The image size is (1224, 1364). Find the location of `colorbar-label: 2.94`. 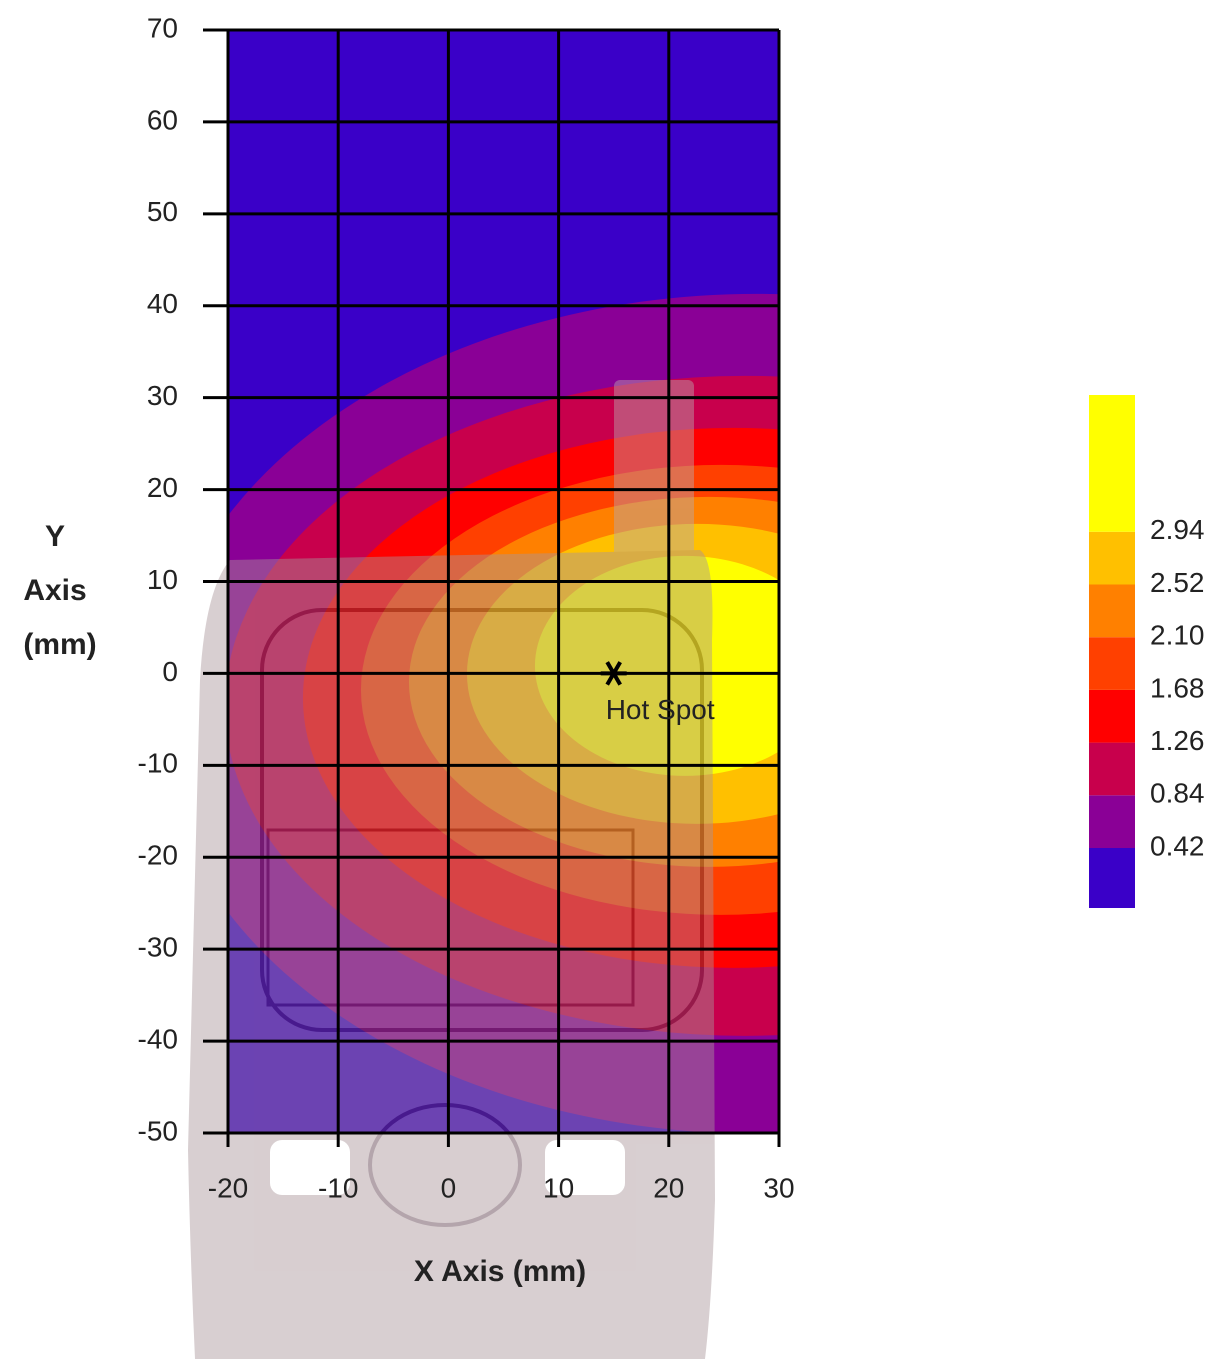

colorbar-label: 2.94 is located at coordinates (1177, 529).